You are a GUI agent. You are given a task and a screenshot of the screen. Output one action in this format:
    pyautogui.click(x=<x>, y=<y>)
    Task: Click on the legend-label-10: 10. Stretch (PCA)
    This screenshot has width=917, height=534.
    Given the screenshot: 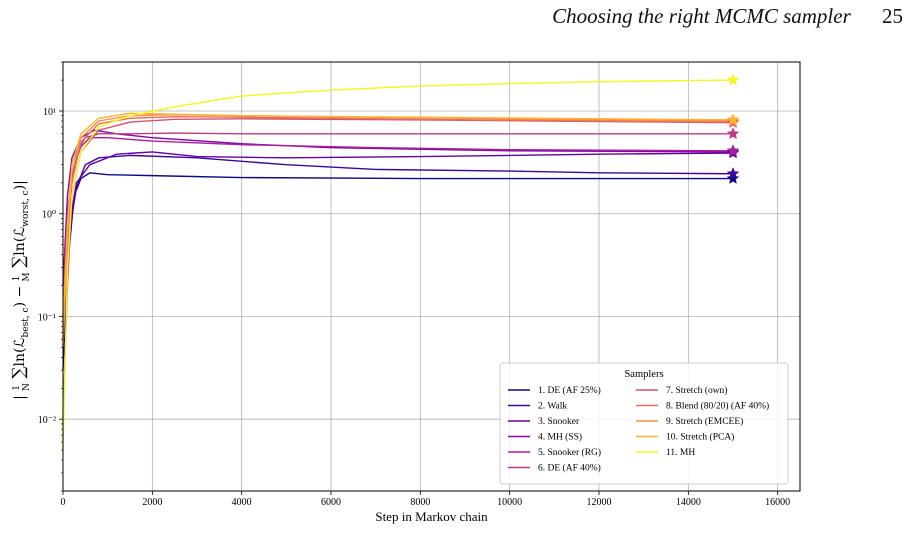 What is the action you would take?
    pyautogui.click(x=700, y=437)
    